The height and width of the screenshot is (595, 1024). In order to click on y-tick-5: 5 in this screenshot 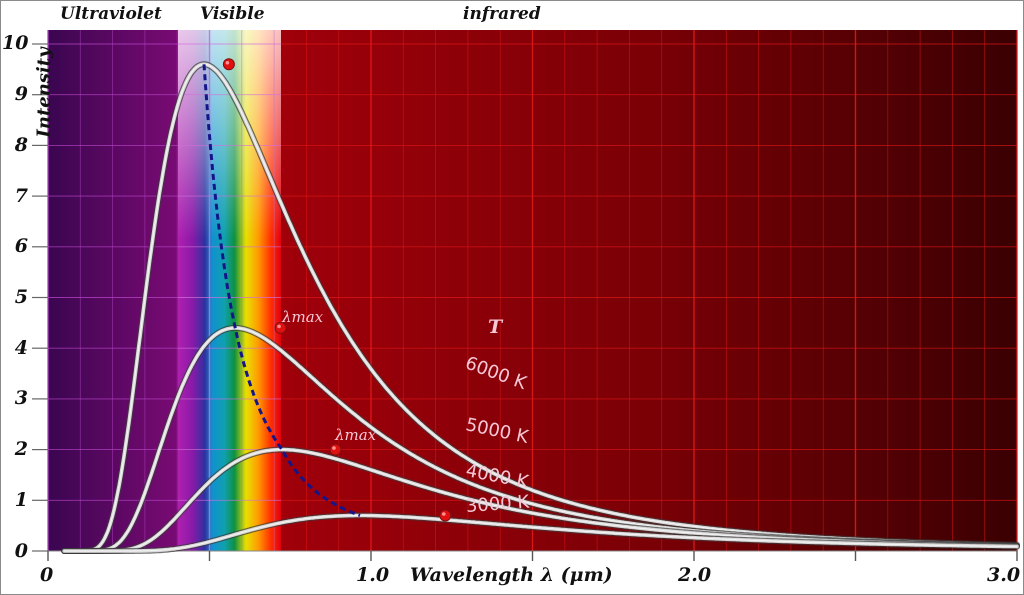, I will do `click(21, 297)`.